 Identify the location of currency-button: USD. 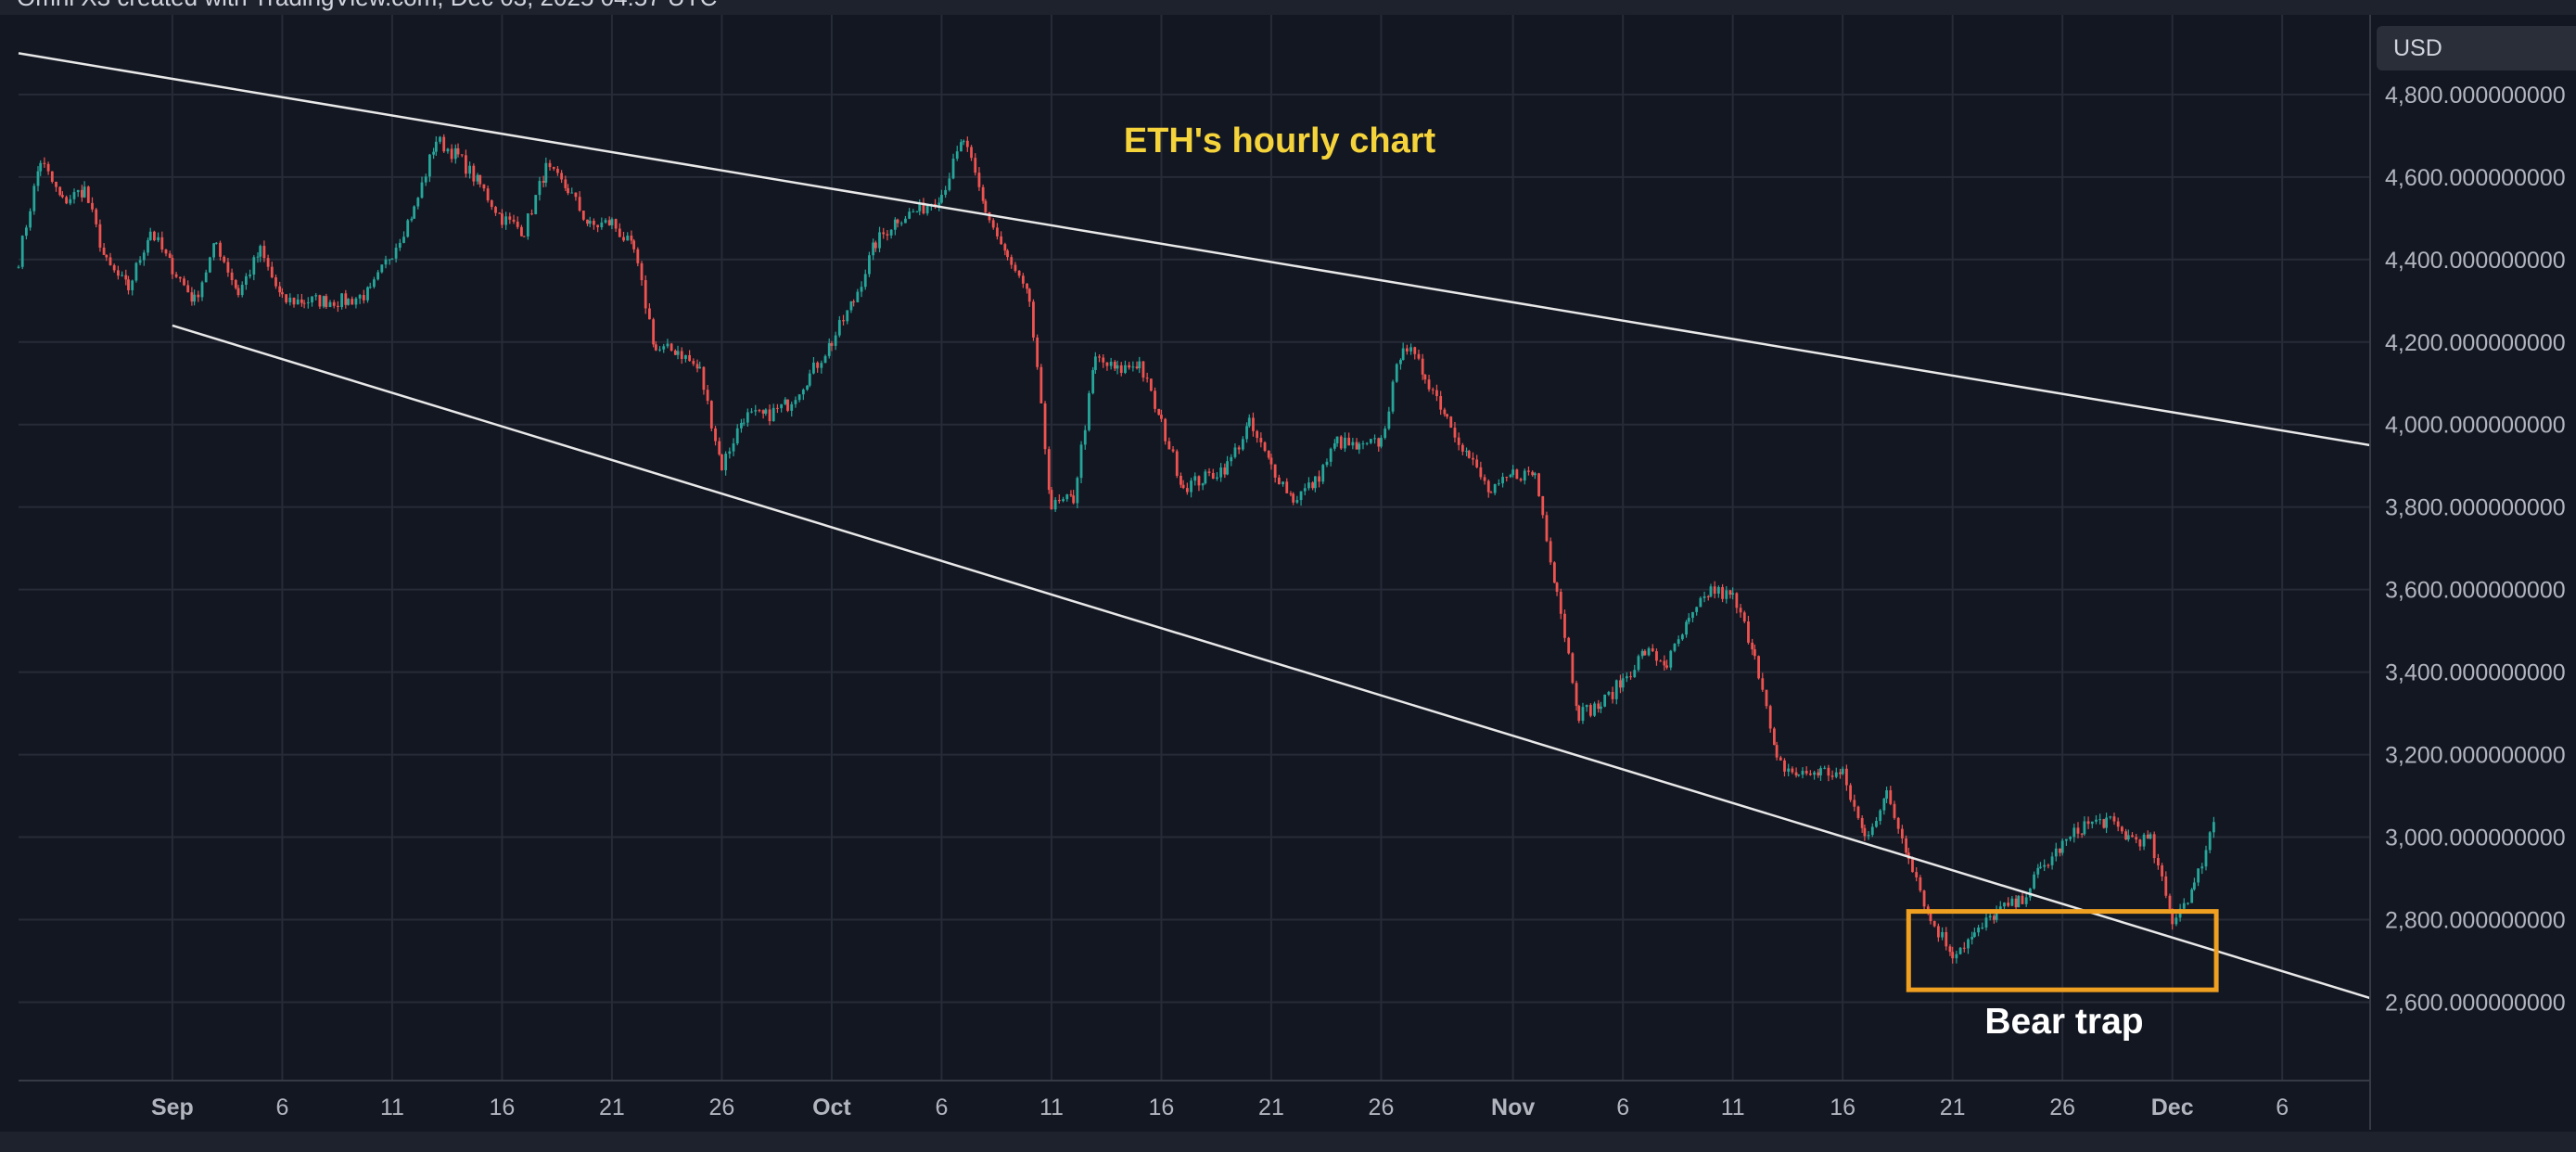
(2476, 48).